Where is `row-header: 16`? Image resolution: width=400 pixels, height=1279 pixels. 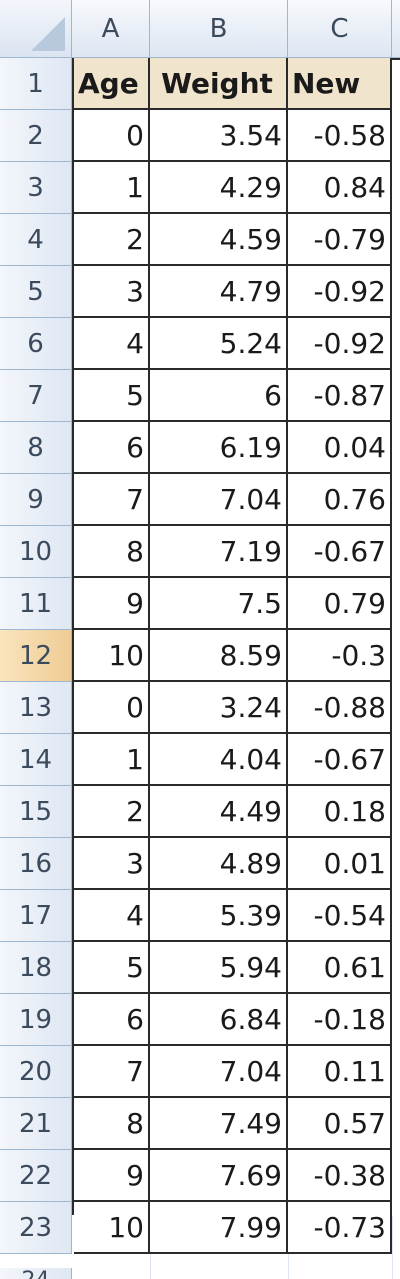
row-header: 16 is located at coordinates (36, 864).